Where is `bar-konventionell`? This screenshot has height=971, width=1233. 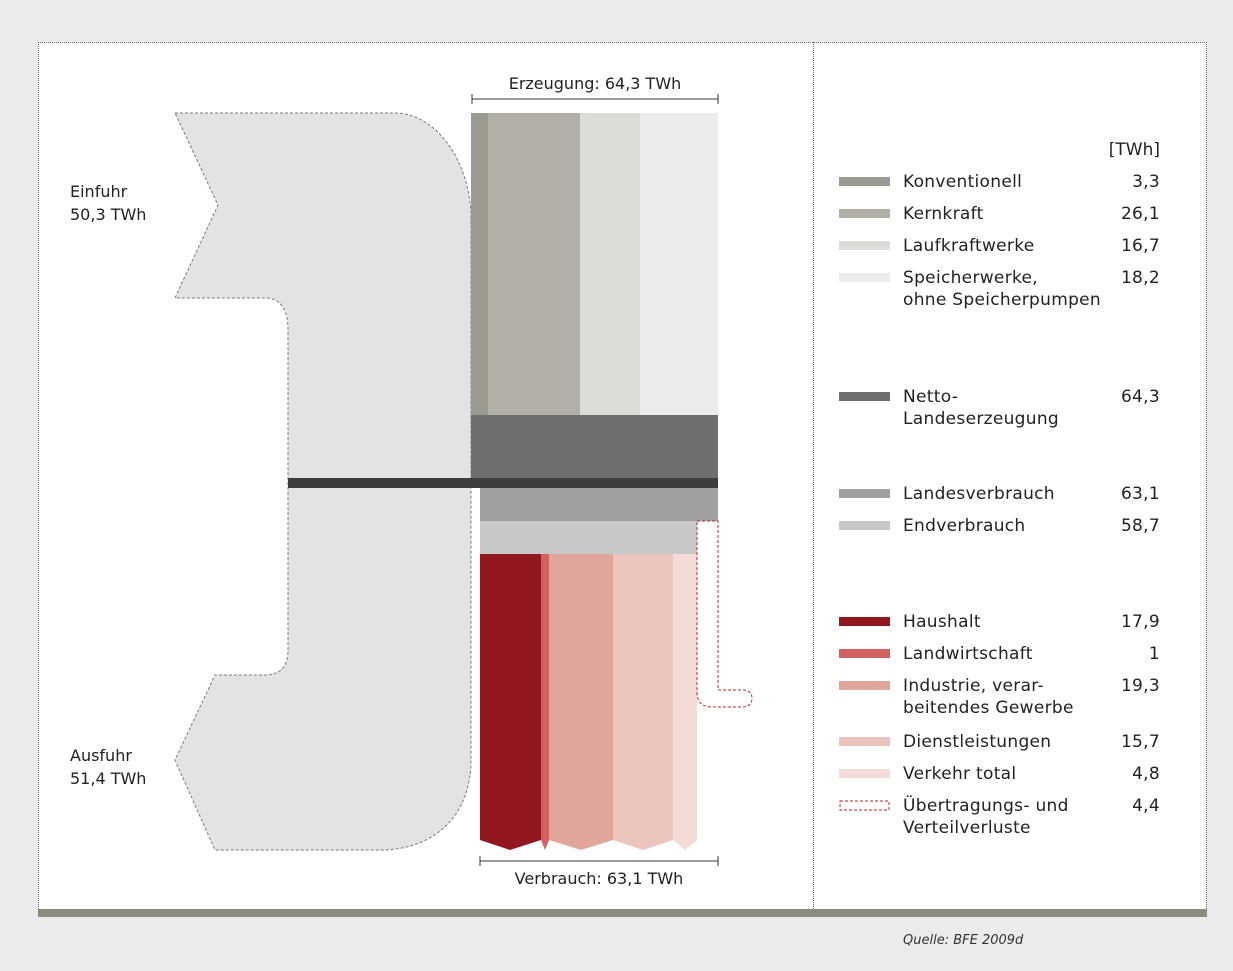
bar-konventionell is located at coordinates (479, 264).